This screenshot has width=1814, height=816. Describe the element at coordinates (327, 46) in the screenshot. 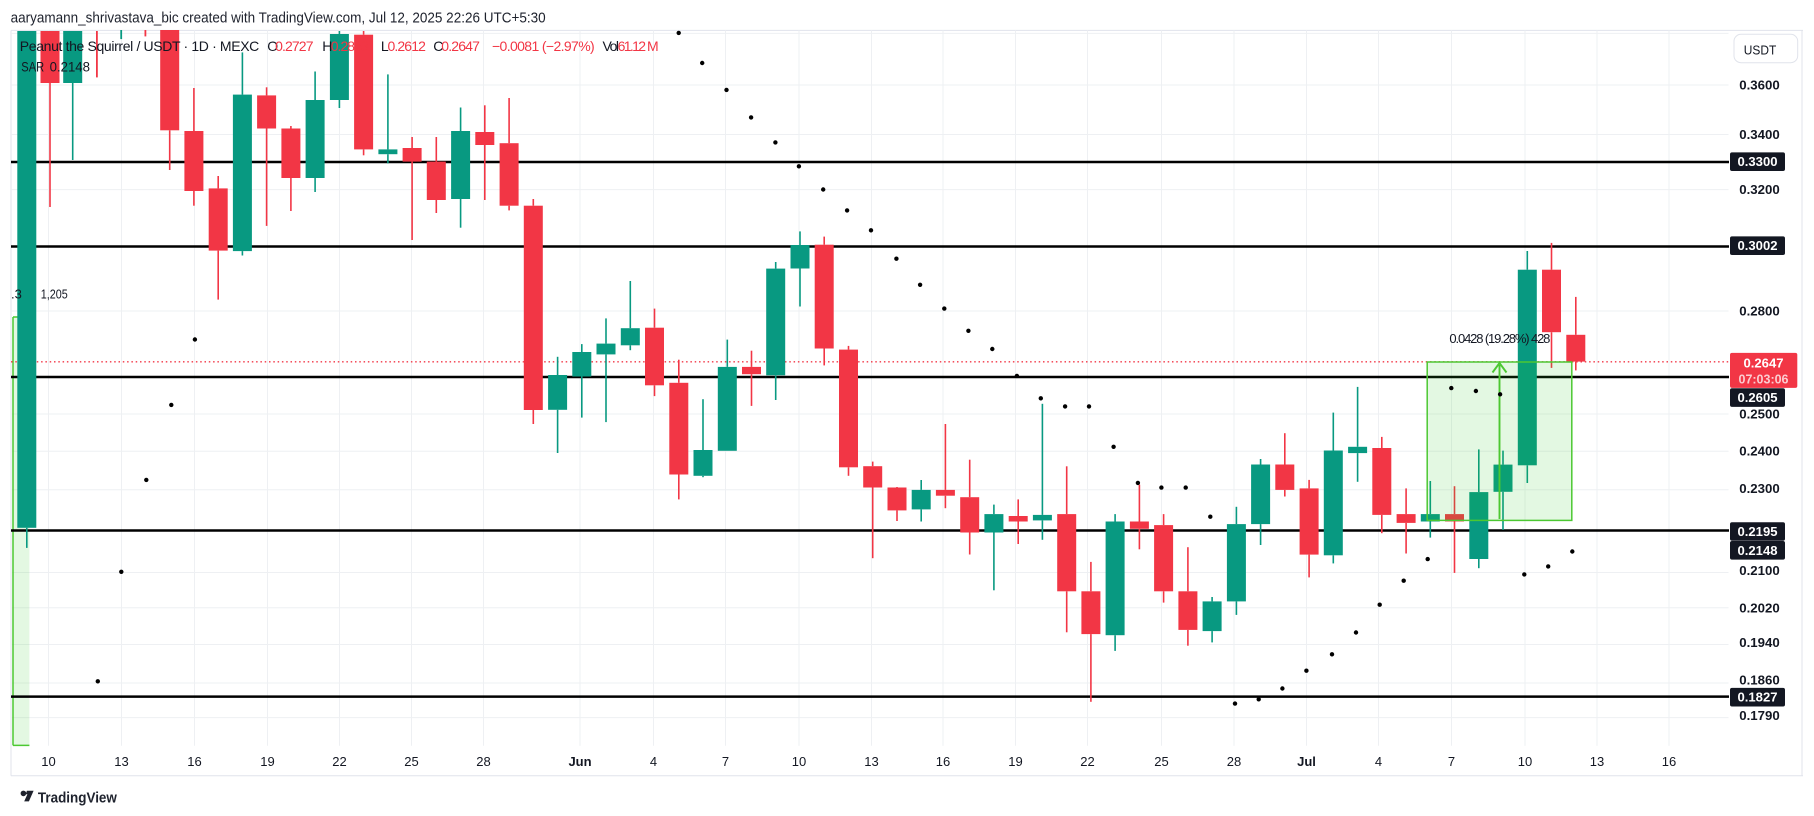

I see `svg-text: H` at that location.